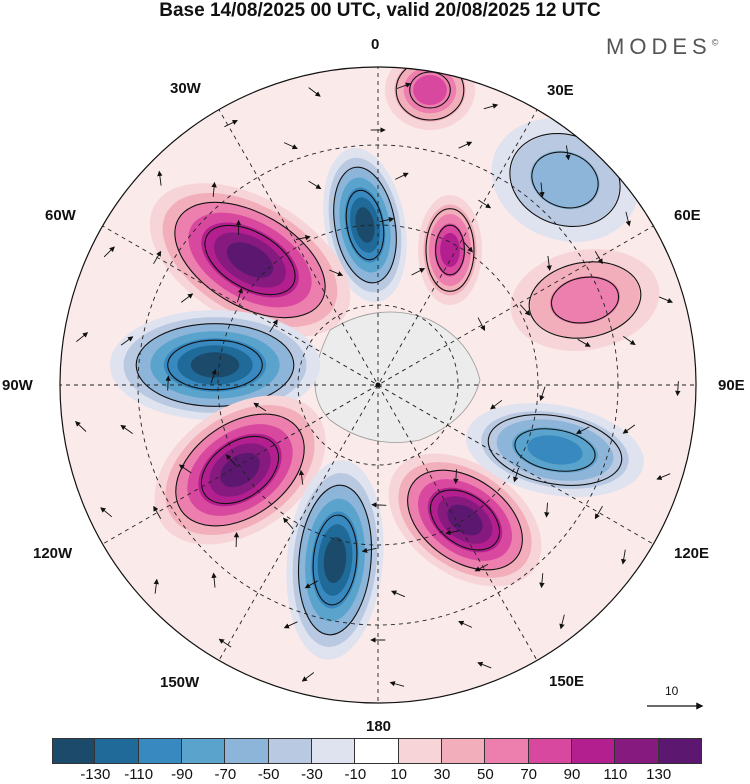  What do you see at coordinates (312, 774) in the screenshot?
I see `colorbar-tick-label: -30` at bounding box center [312, 774].